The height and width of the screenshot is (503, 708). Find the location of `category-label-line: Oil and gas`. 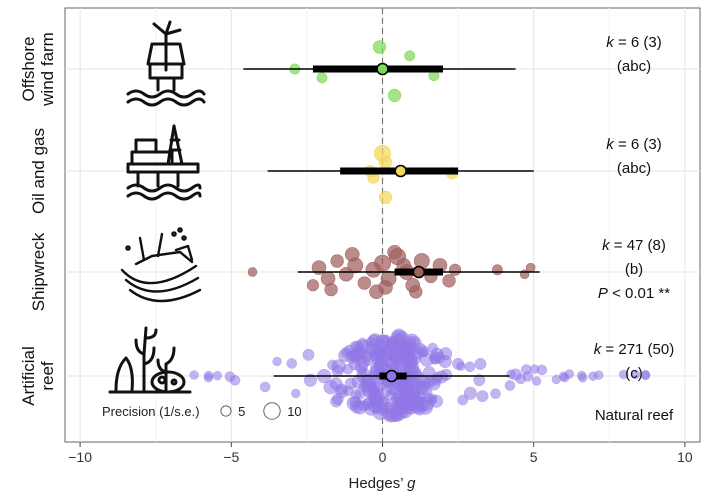

category-label-line: Oil and gas is located at coordinates (38, 171).